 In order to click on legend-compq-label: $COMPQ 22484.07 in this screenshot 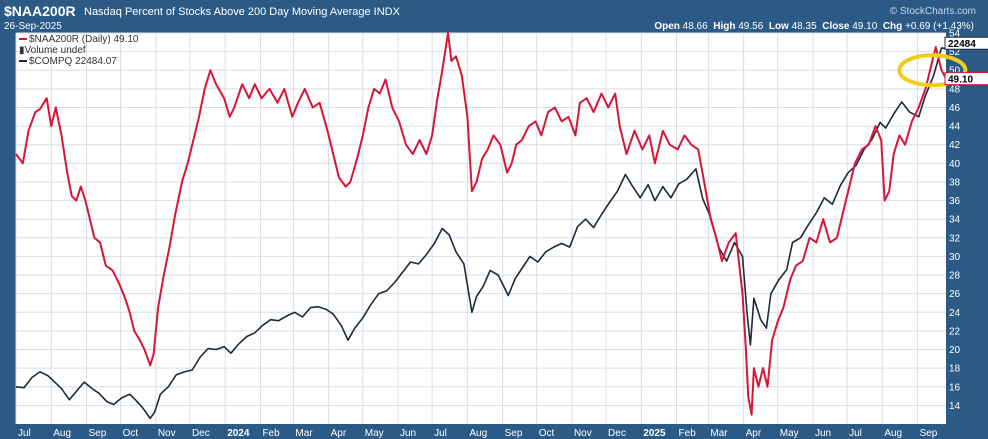, I will do `click(73, 61)`.